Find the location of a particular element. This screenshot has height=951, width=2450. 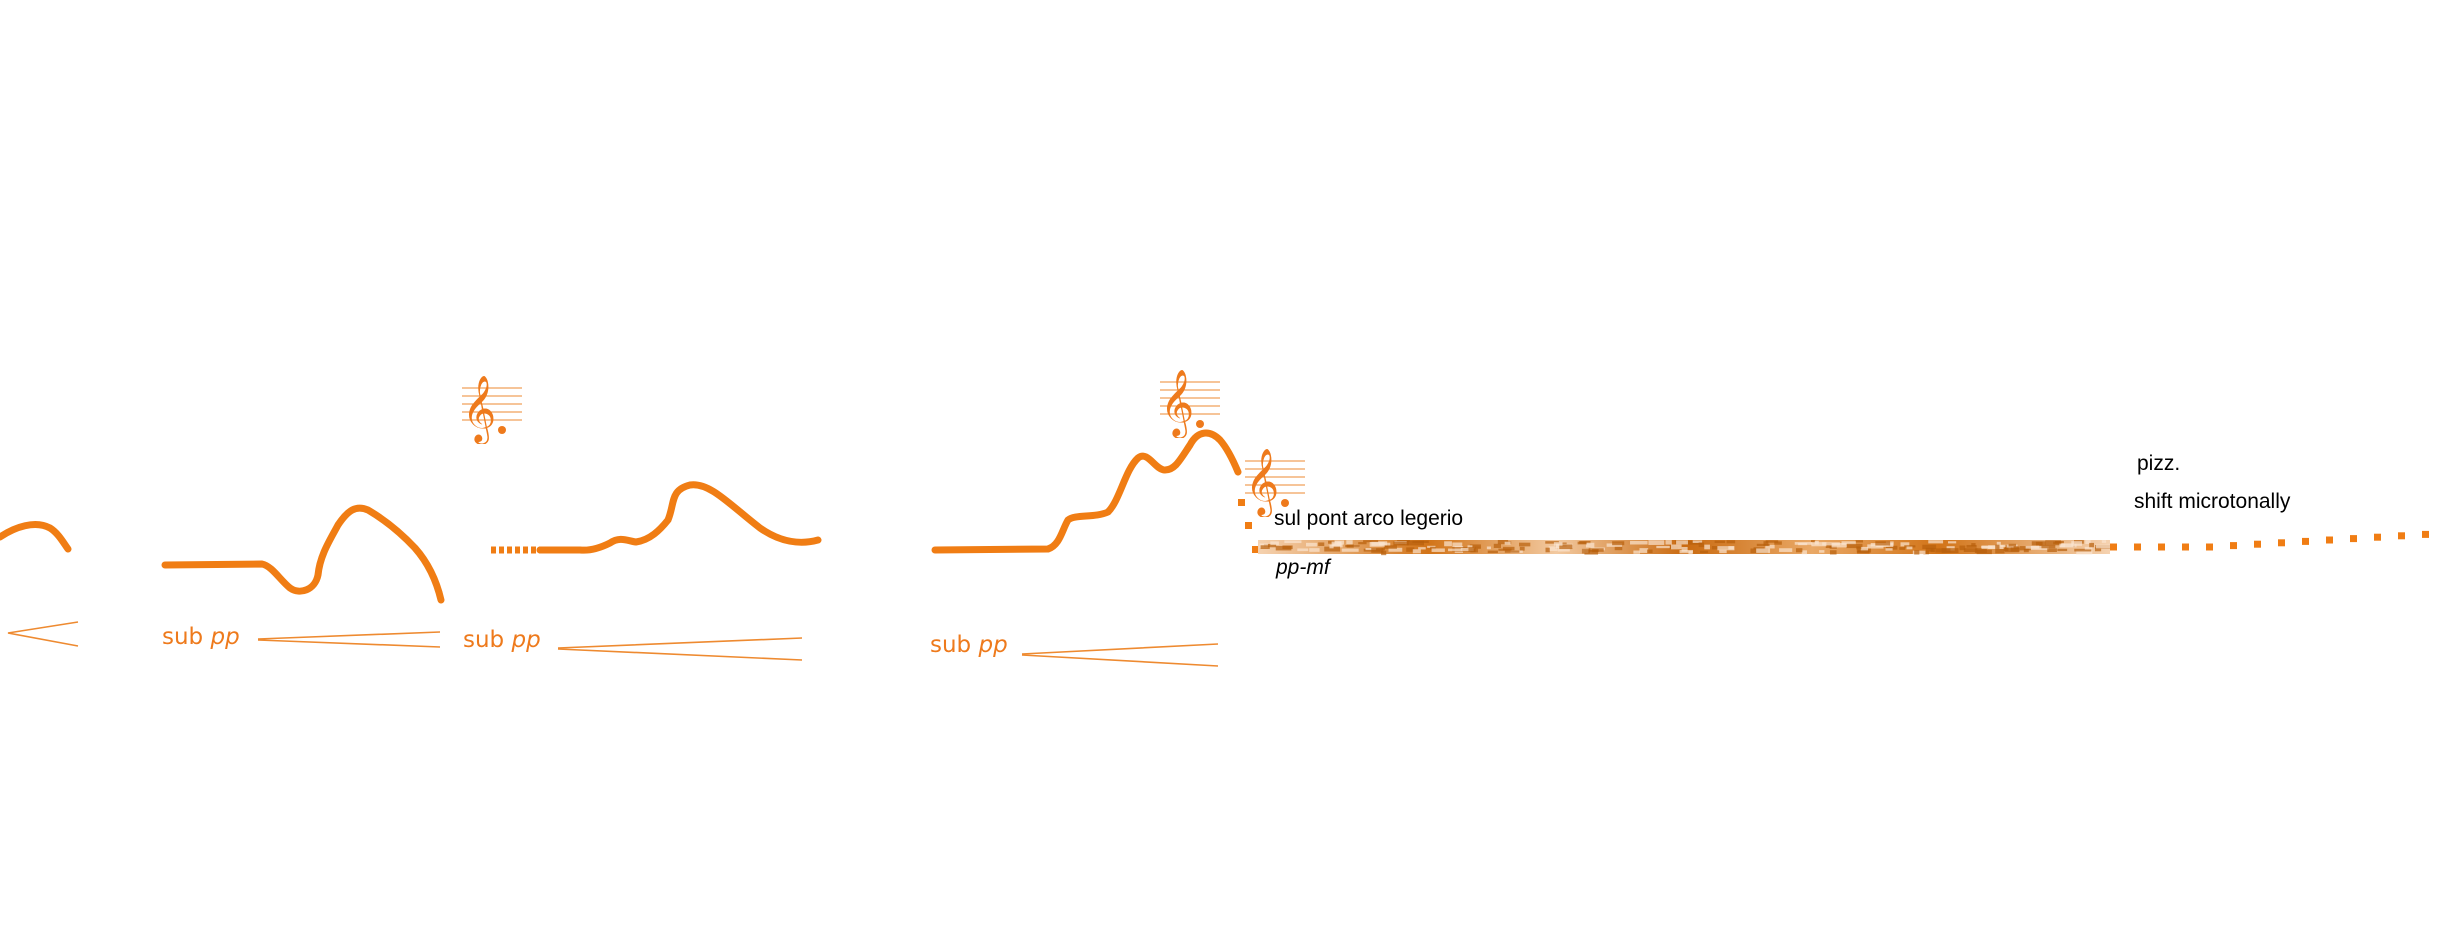

technique-label: sul pont arco legerio is located at coordinates (1369, 518).